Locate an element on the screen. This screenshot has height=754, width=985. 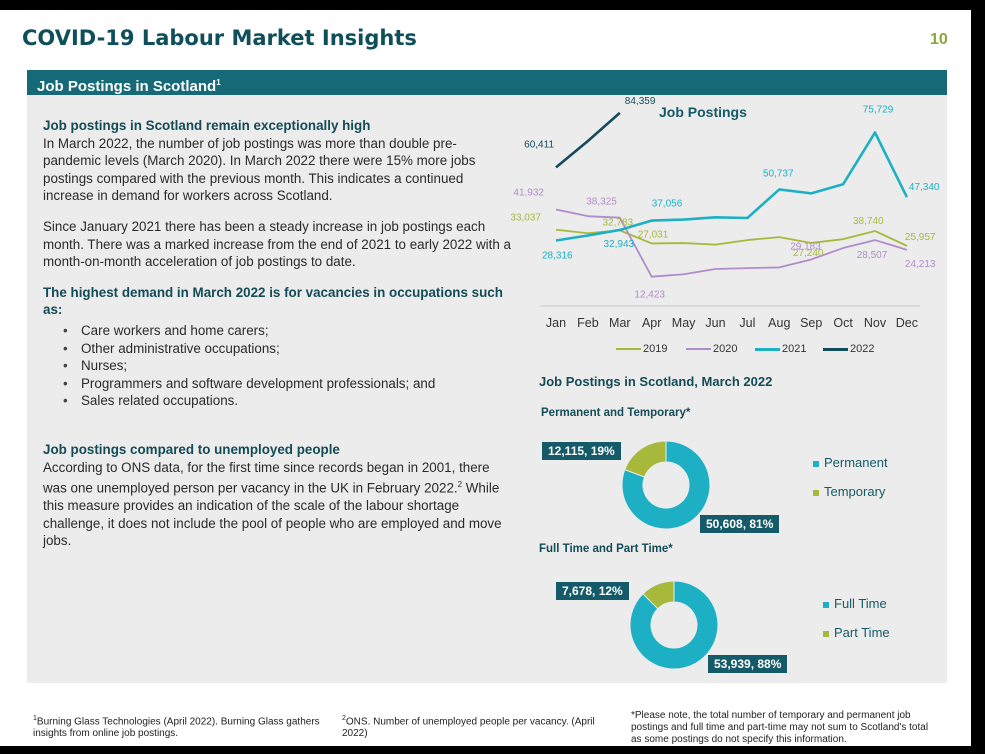
page-number: 10 is located at coordinates (939, 39).